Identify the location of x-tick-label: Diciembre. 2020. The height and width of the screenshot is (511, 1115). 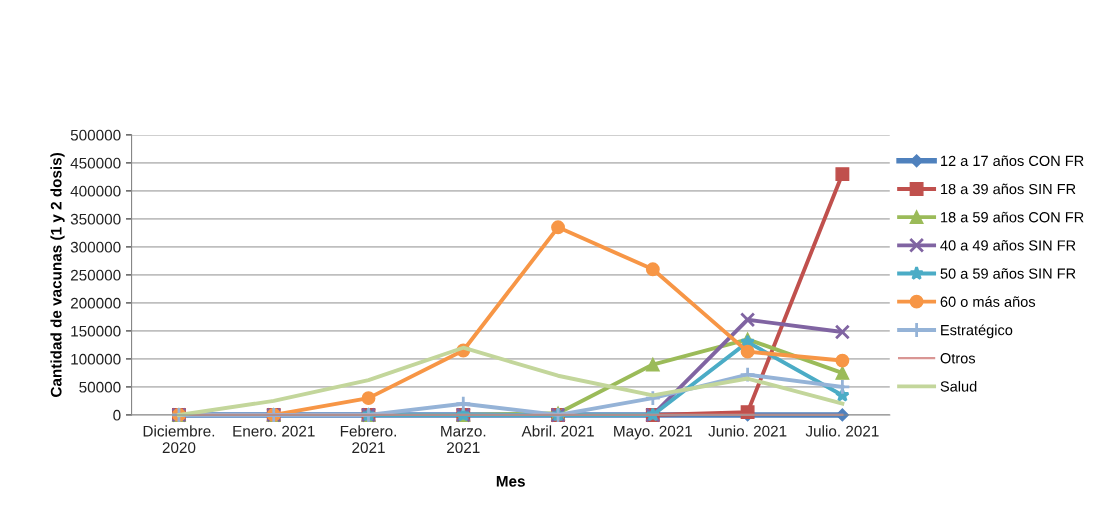
(179, 439).